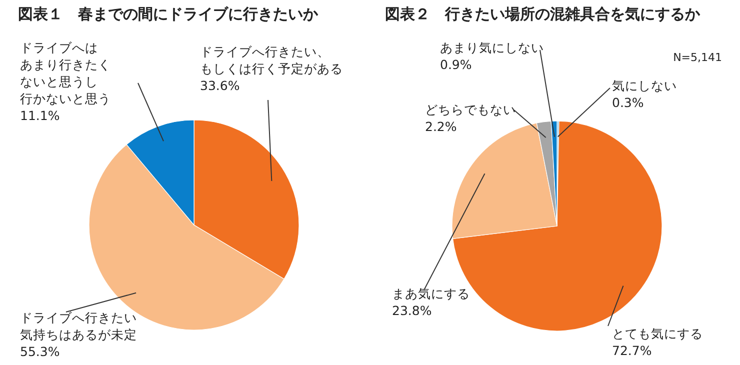 The height and width of the screenshot is (365, 740). I want to click on slice-label: ドライブへ行きたい気持ちはあるが未定, so click(78, 326).